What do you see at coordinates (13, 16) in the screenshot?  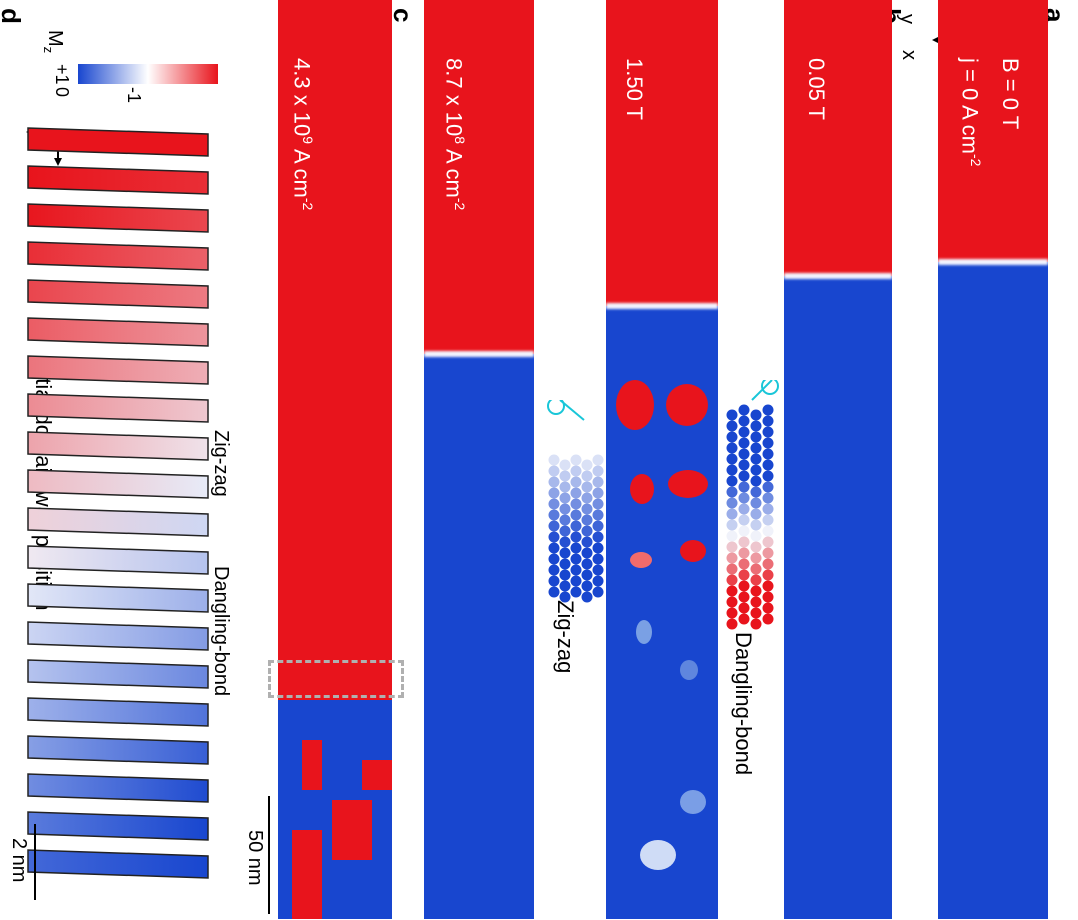 I see `panel-d-letter: d` at bounding box center [13, 16].